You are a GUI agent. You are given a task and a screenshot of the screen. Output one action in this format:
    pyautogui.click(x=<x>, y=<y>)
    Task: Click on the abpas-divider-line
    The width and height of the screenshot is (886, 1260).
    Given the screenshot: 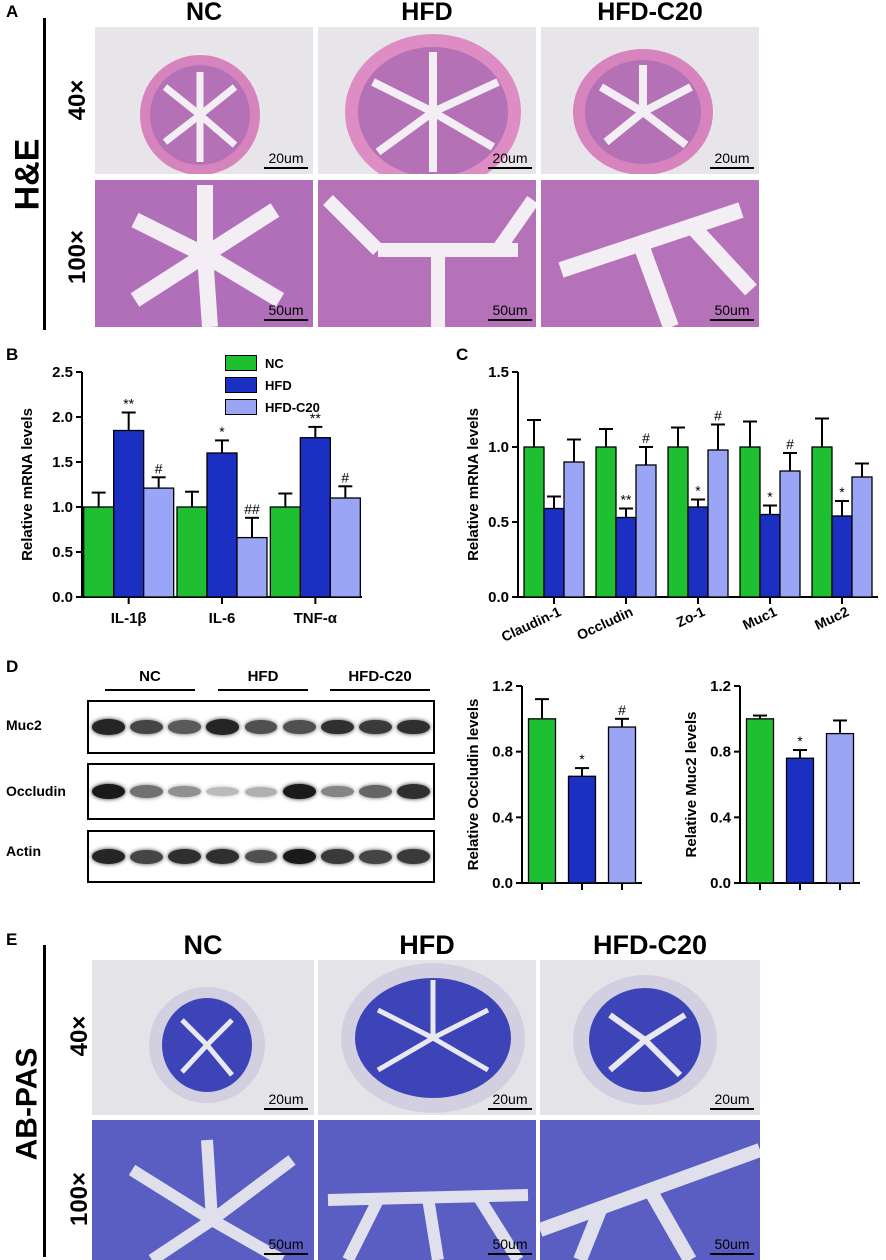 What is the action you would take?
    pyautogui.click(x=44, y=1101)
    